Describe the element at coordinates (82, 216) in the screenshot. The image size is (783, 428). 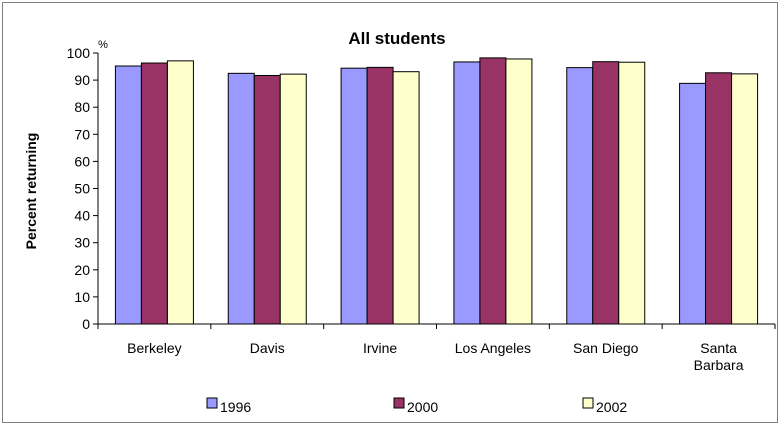
I see `y-tick-label: 40` at that location.